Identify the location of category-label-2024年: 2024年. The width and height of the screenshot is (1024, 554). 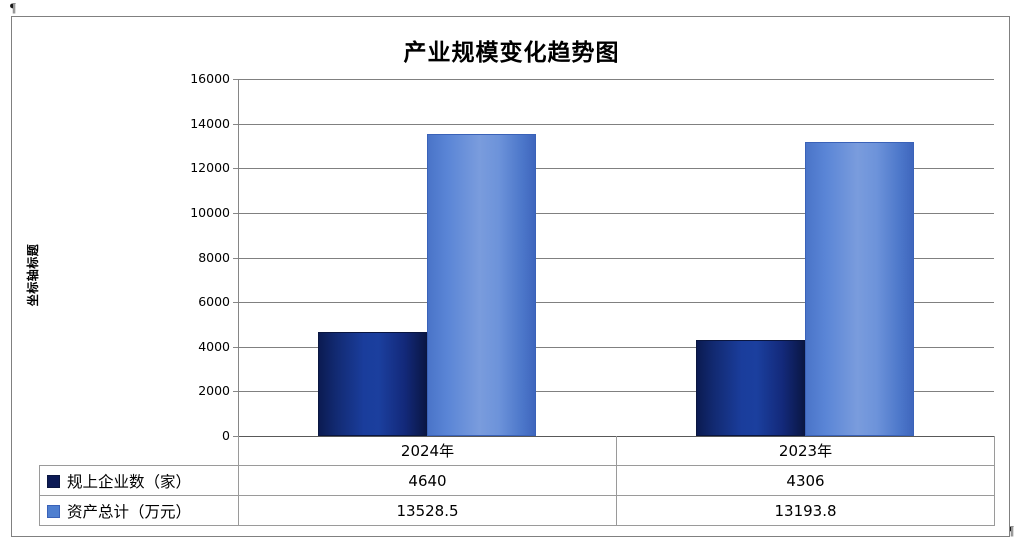
(427, 451).